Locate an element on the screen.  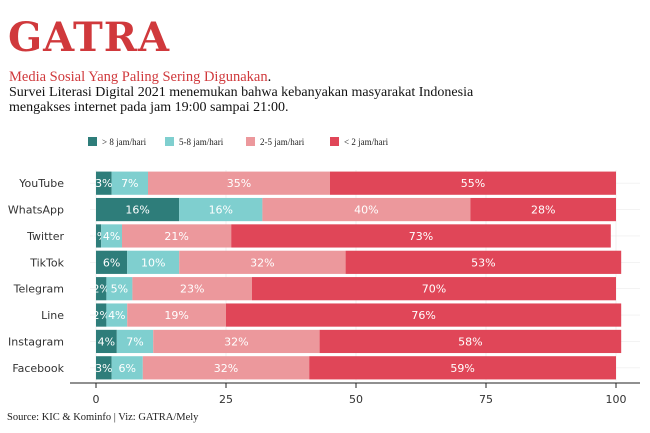
legend-label: < 2 jam/hari is located at coordinates (366, 142).